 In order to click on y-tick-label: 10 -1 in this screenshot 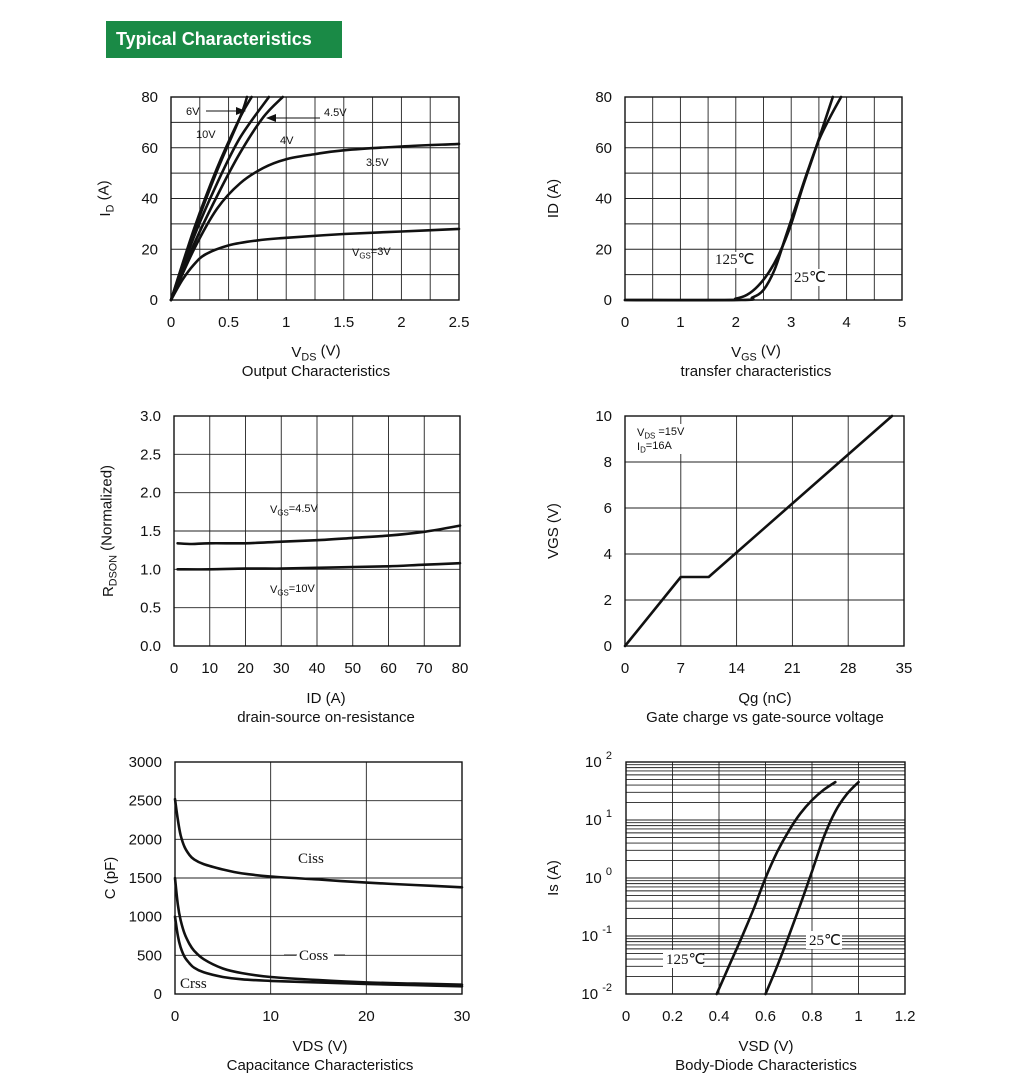, I will do `click(596, 934)`.